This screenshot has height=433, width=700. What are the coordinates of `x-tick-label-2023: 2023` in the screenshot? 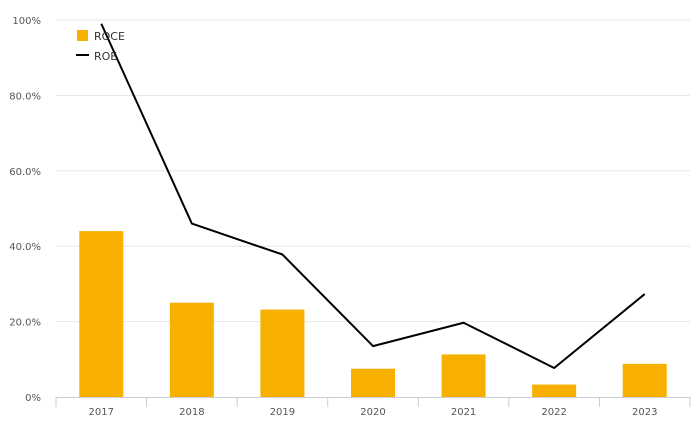 It's located at (644, 412).